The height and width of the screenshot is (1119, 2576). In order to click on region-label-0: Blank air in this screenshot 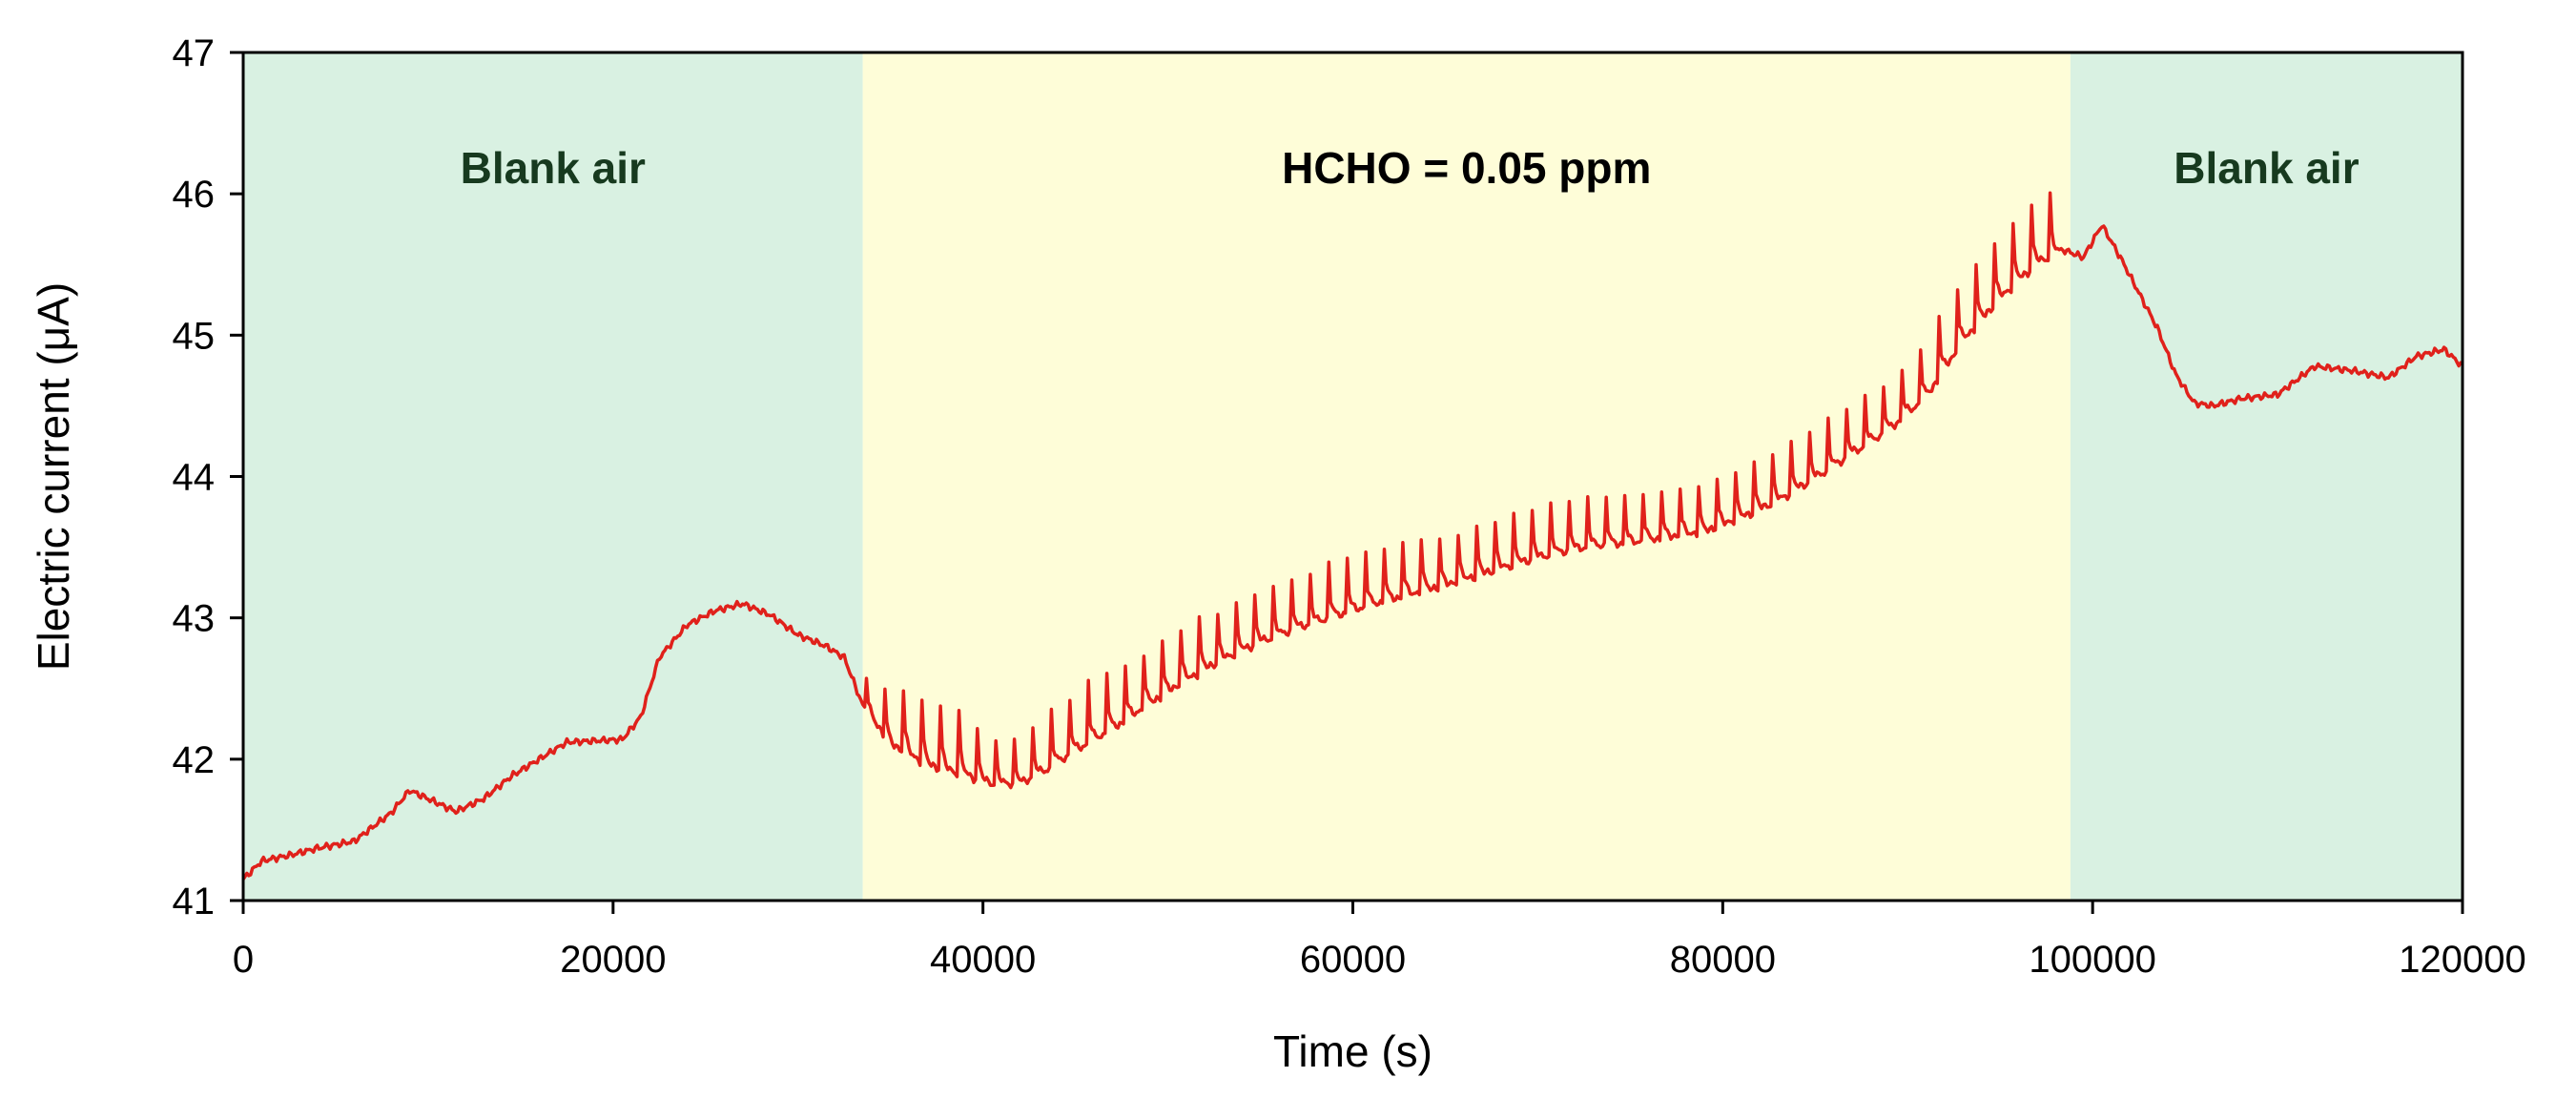, I will do `click(553, 168)`.